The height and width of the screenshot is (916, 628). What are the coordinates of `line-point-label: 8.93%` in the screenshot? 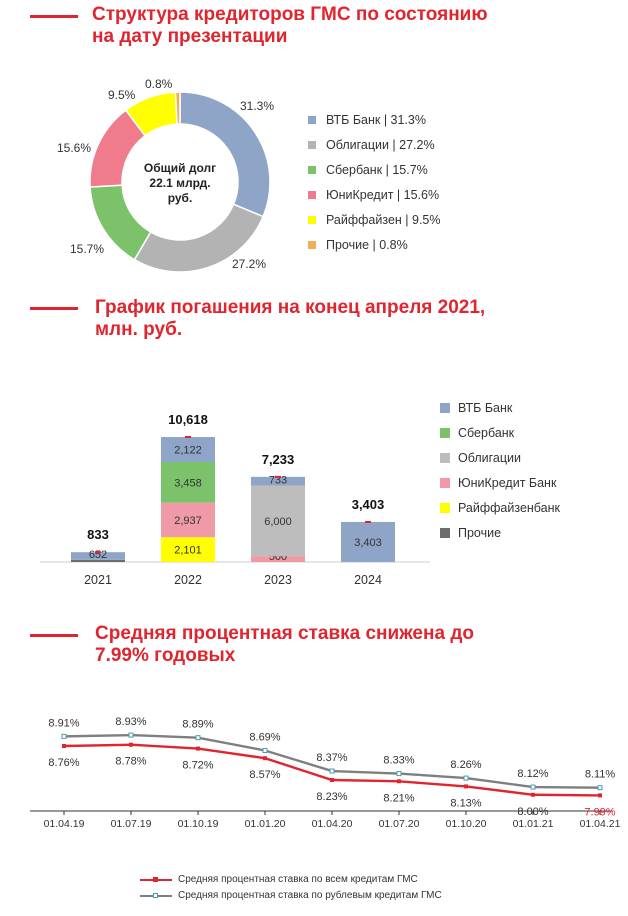 It's located at (130, 722).